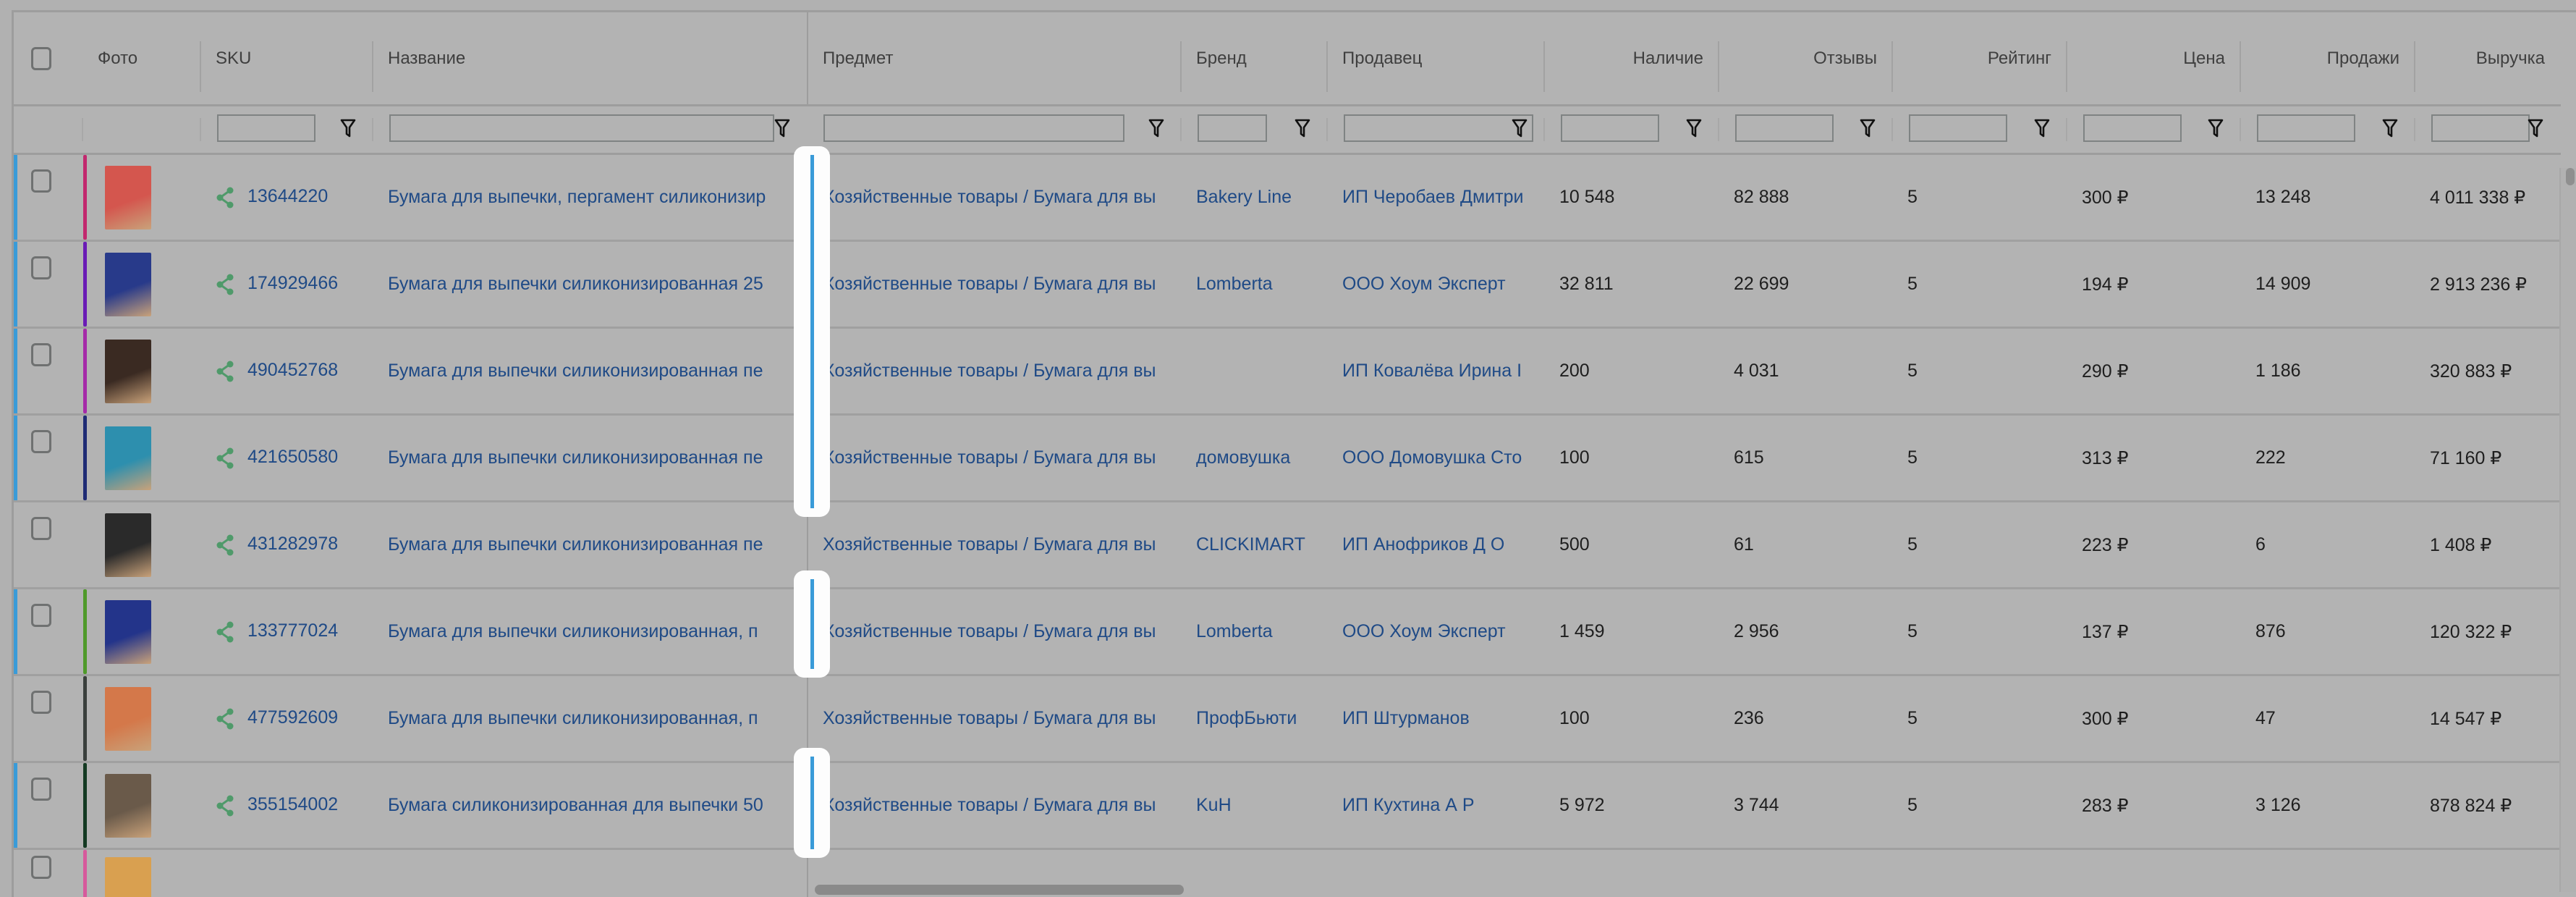  What do you see at coordinates (1243, 457) in the screenshot?
I see `brand-text: домовушка` at bounding box center [1243, 457].